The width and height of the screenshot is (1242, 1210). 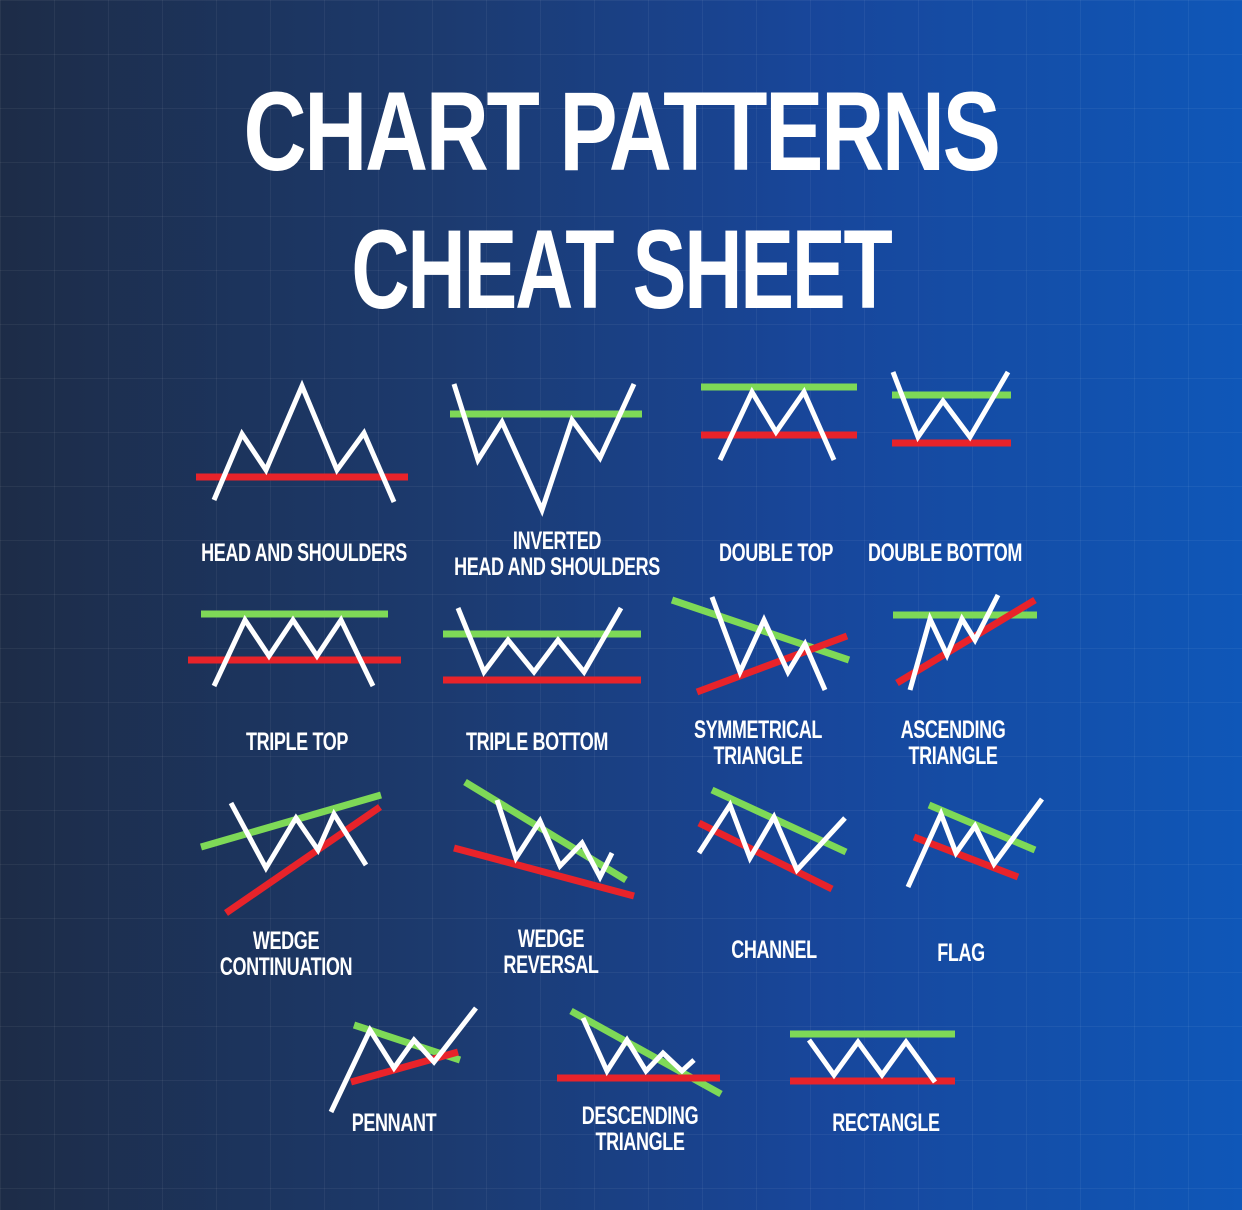 What do you see at coordinates (551, 952) in the screenshot?
I see `label-wedge-reversal: WEDGE REVERSAL` at bounding box center [551, 952].